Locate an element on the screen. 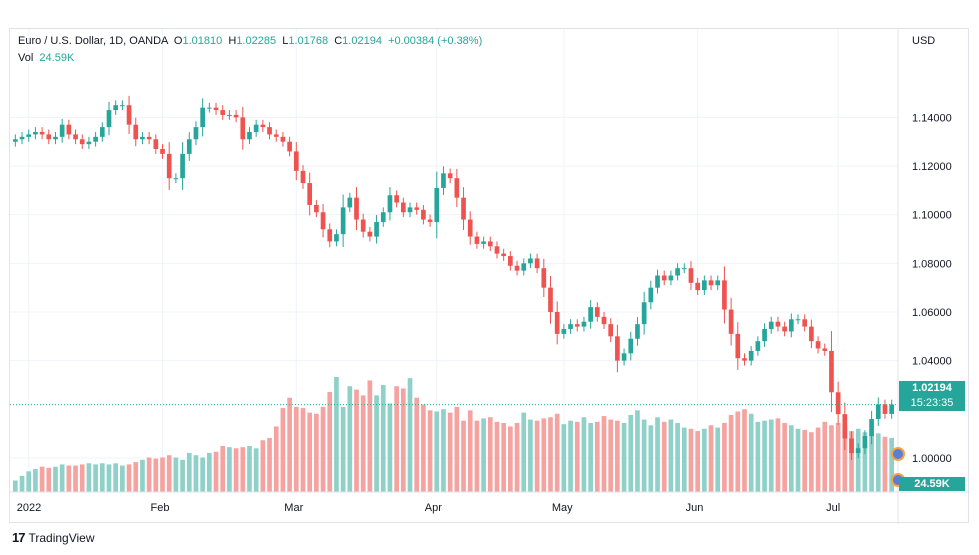  branding: 17 TradingView is located at coordinates (53, 537).